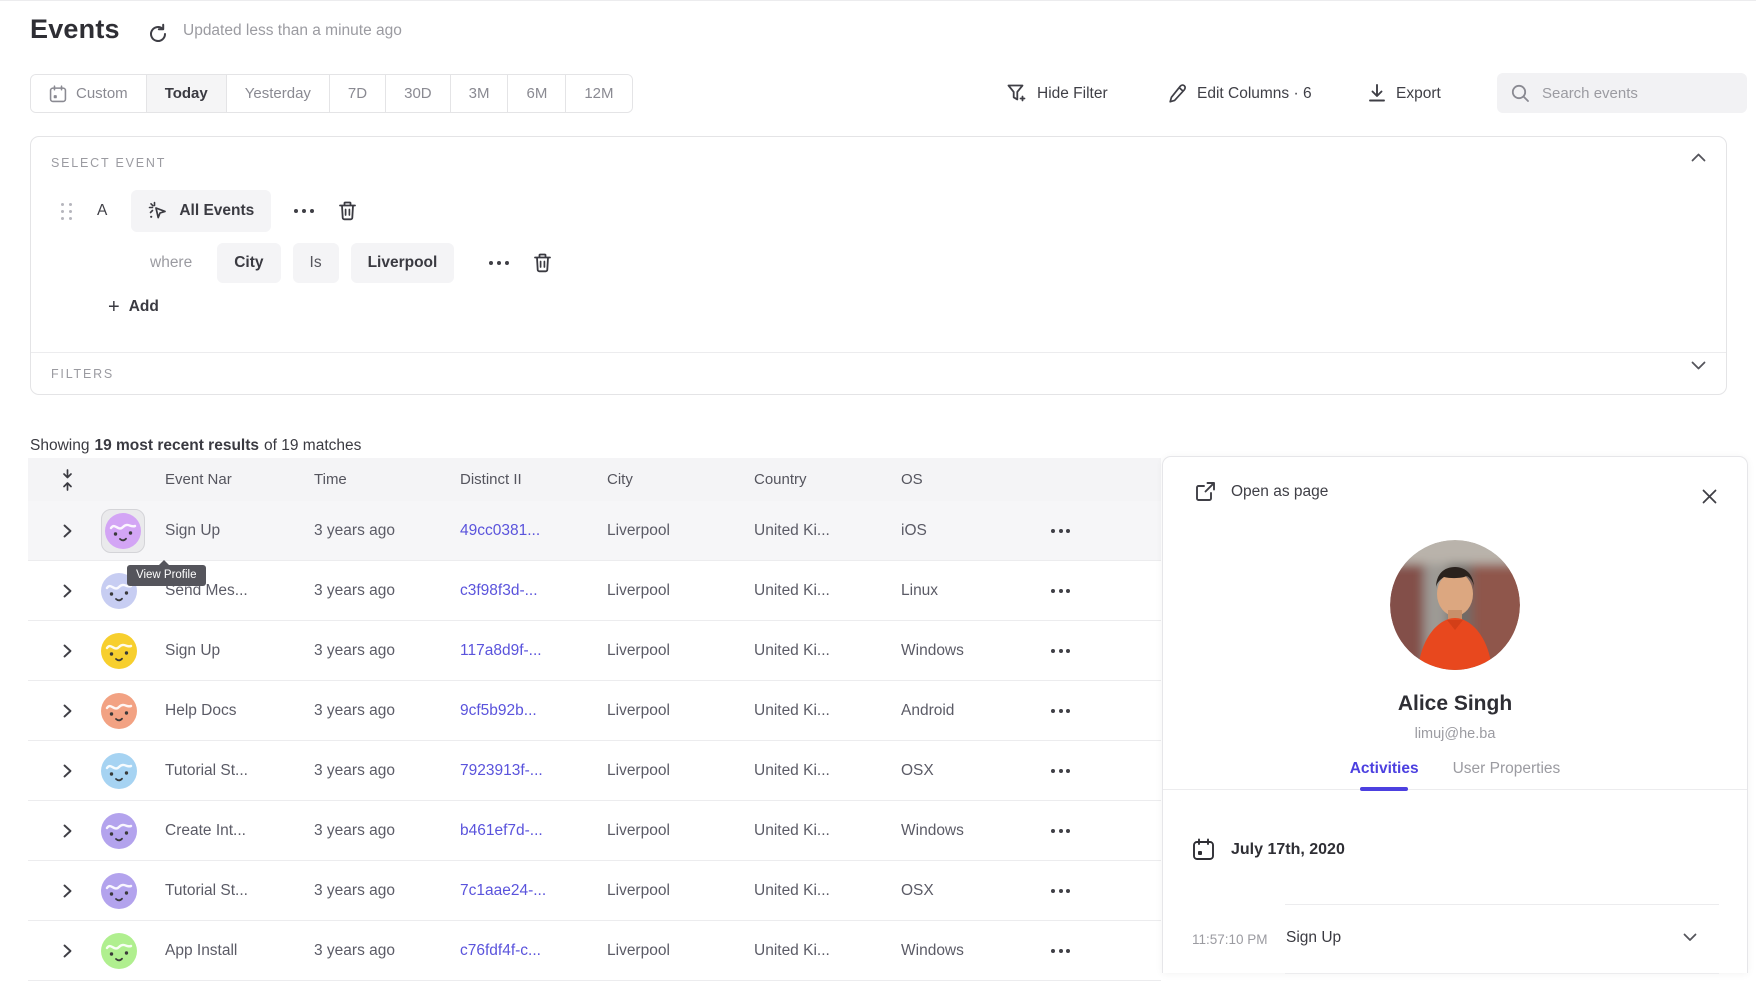 The image size is (1756, 981). What do you see at coordinates (1455, 938) in the screenshot?
I see `activity-row: 11:57:10 PM Sign Up` at bounding box center [1455, 938].